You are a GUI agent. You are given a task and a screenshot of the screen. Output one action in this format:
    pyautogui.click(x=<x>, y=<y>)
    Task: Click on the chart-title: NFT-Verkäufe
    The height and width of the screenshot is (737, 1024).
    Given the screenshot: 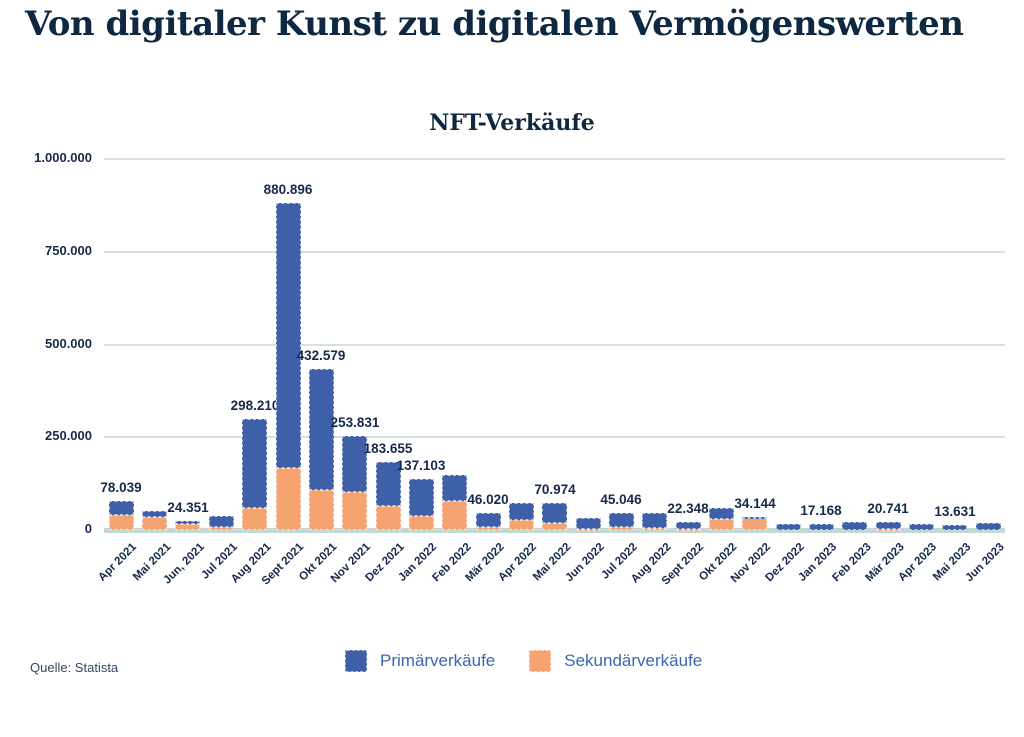 What is the action you would take?
    pyautogui.click(x=512, y=123)
    